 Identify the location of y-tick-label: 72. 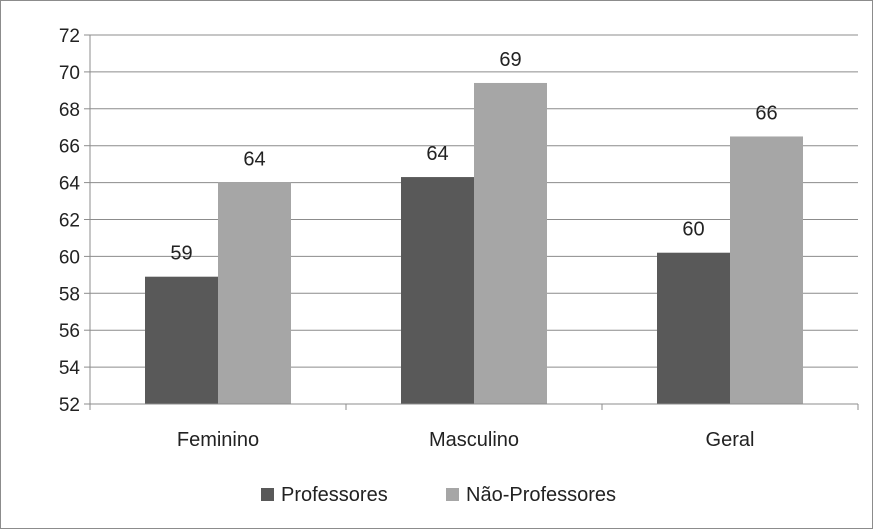
(69, 36).